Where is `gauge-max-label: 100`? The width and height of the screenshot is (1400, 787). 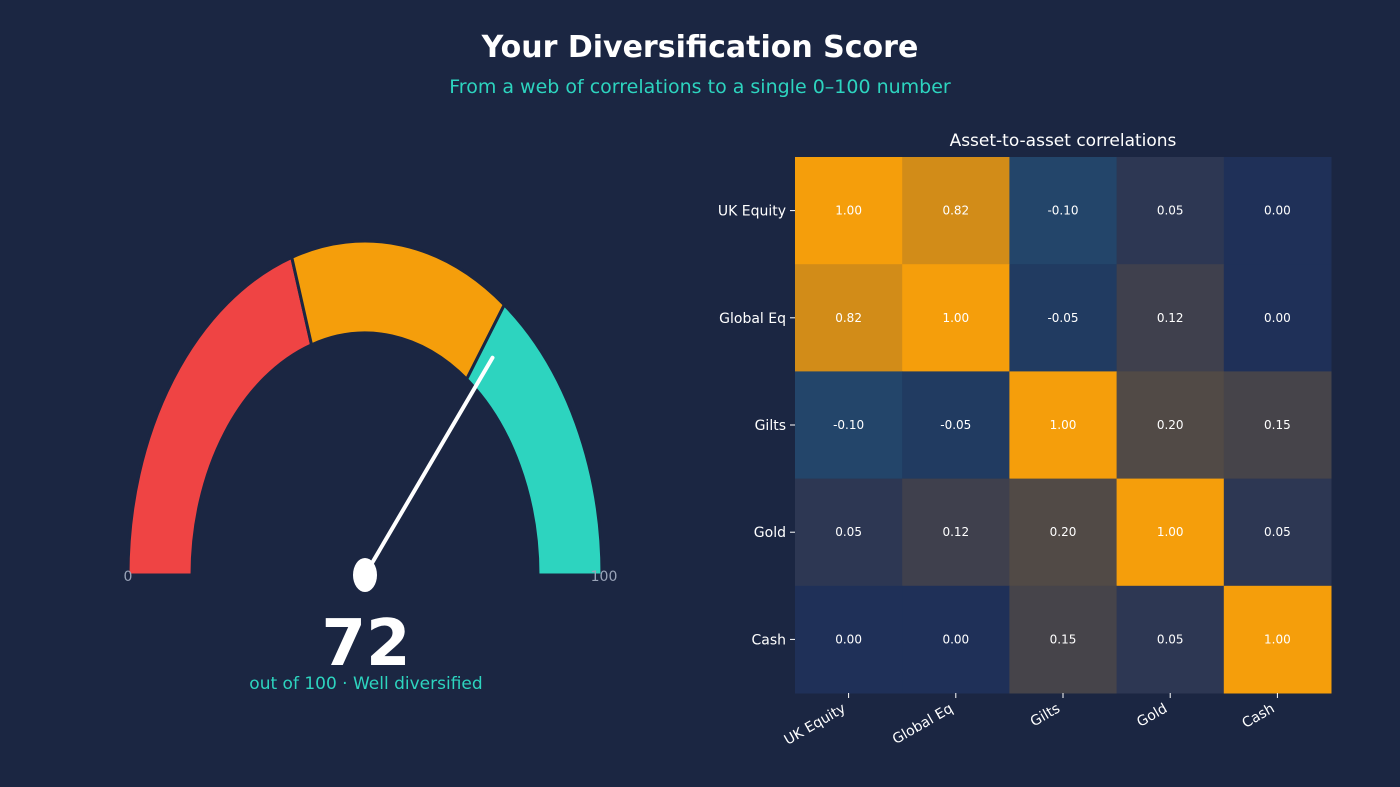
gauge-max-label: 100 is located at coordinates (604, 577).